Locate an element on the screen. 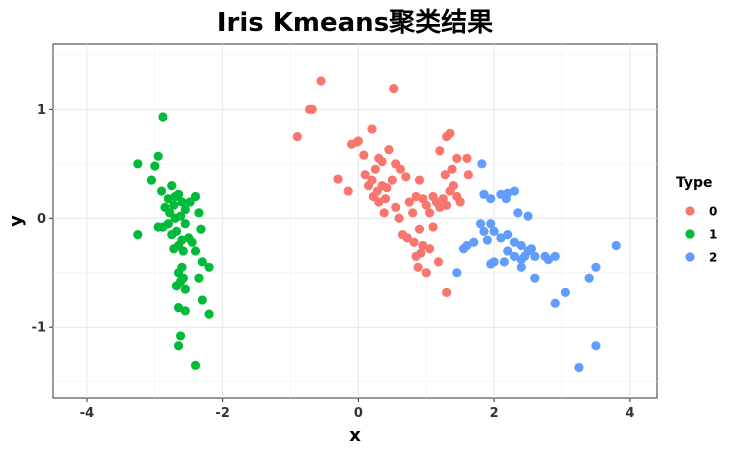 This screenshot has height=454, width=735. legend-title: Type is located at coordinates (694, 183).